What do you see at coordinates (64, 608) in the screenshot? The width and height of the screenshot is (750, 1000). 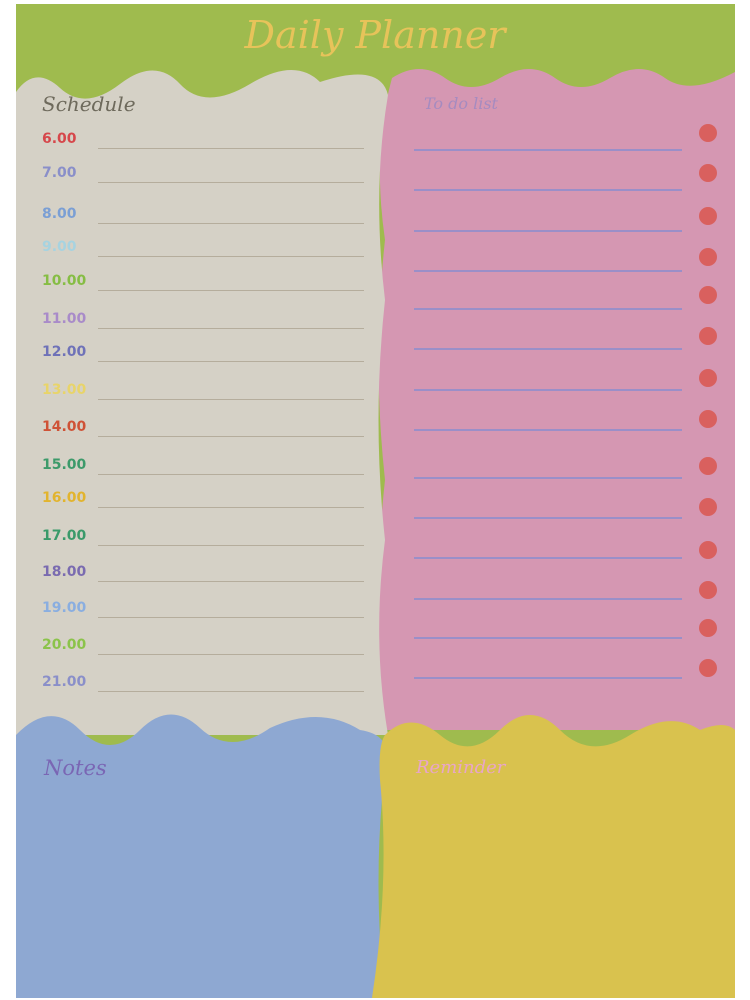 I see `schedule-time: 19.00` at bounding box center [64, 608].